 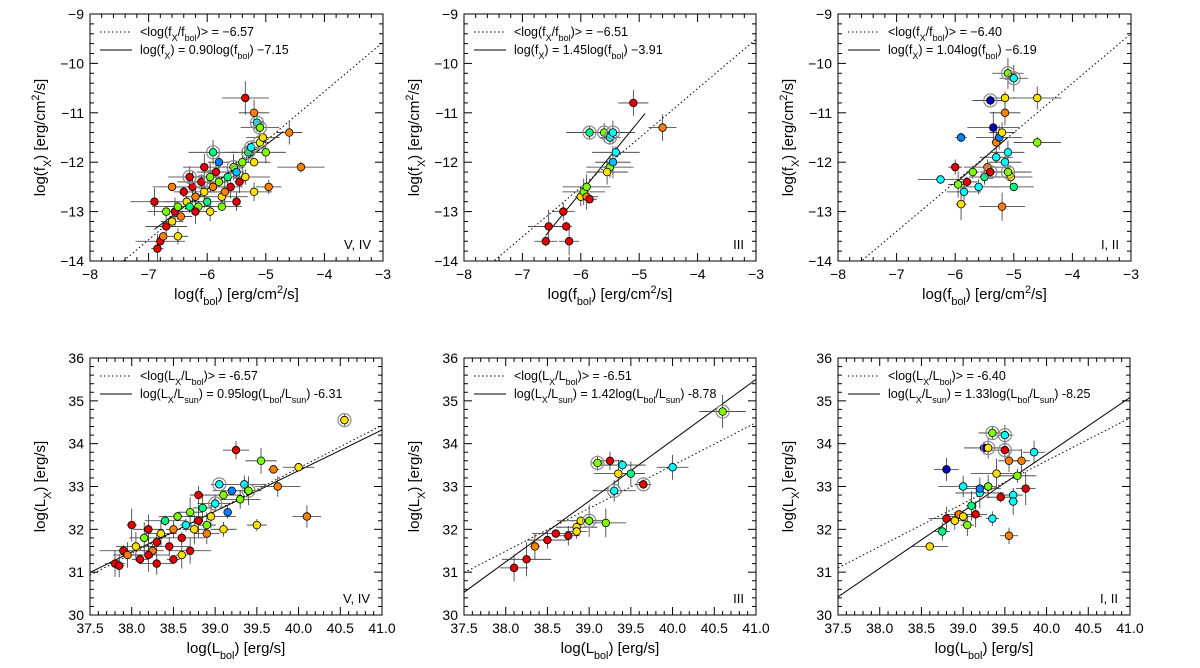 I want to click on x-tick-label: −8, so click(x=90, y=274).